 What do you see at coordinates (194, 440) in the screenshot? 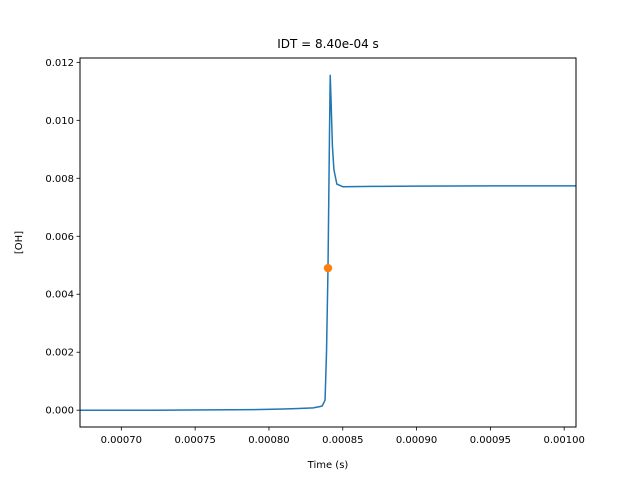
I see `x-tick-label: 0.00075` at bounding box center [194, 440].